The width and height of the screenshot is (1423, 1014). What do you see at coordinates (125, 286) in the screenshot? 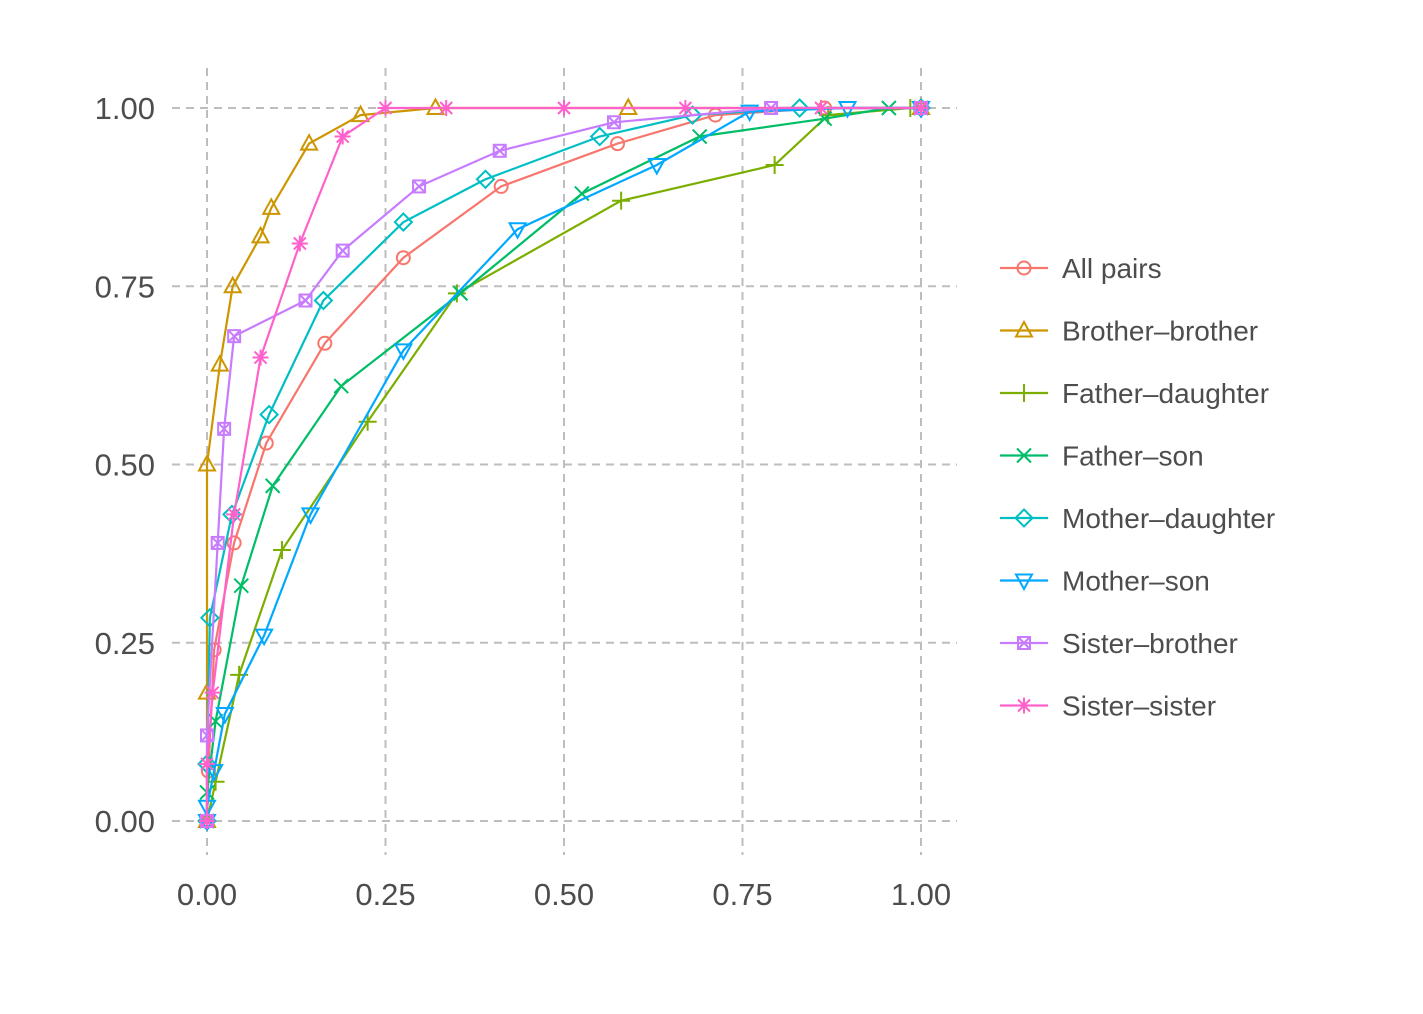
I see `y-tick-label: 0.75` at bounding box center [125, 286].